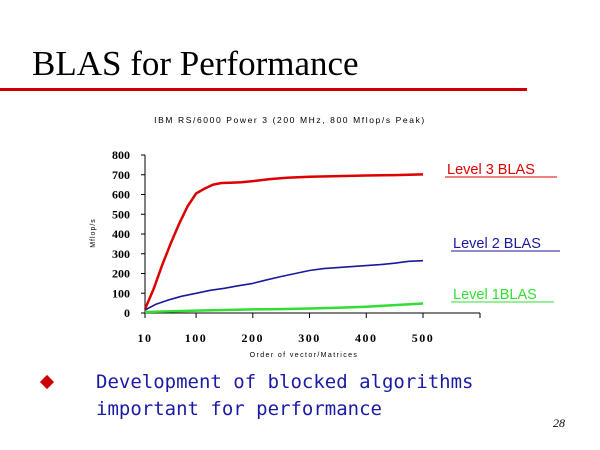  What do you see at coordinates (121, 254) in the screenshot?
I see `y-tick-label: 300` at bounding box center [121, 254].